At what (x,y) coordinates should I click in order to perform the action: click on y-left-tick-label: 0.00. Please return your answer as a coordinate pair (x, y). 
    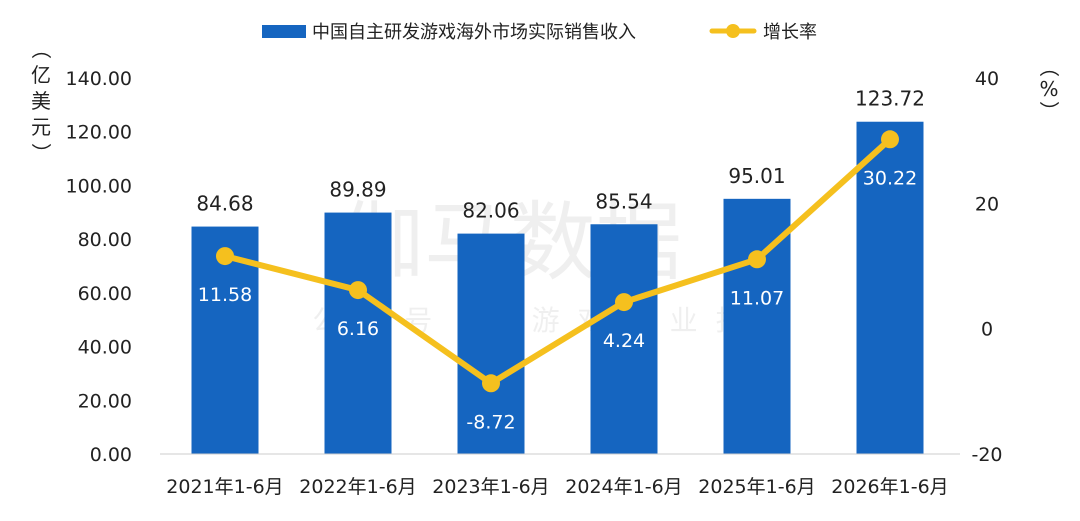
    Looking at the image, I should click on (111, 455).